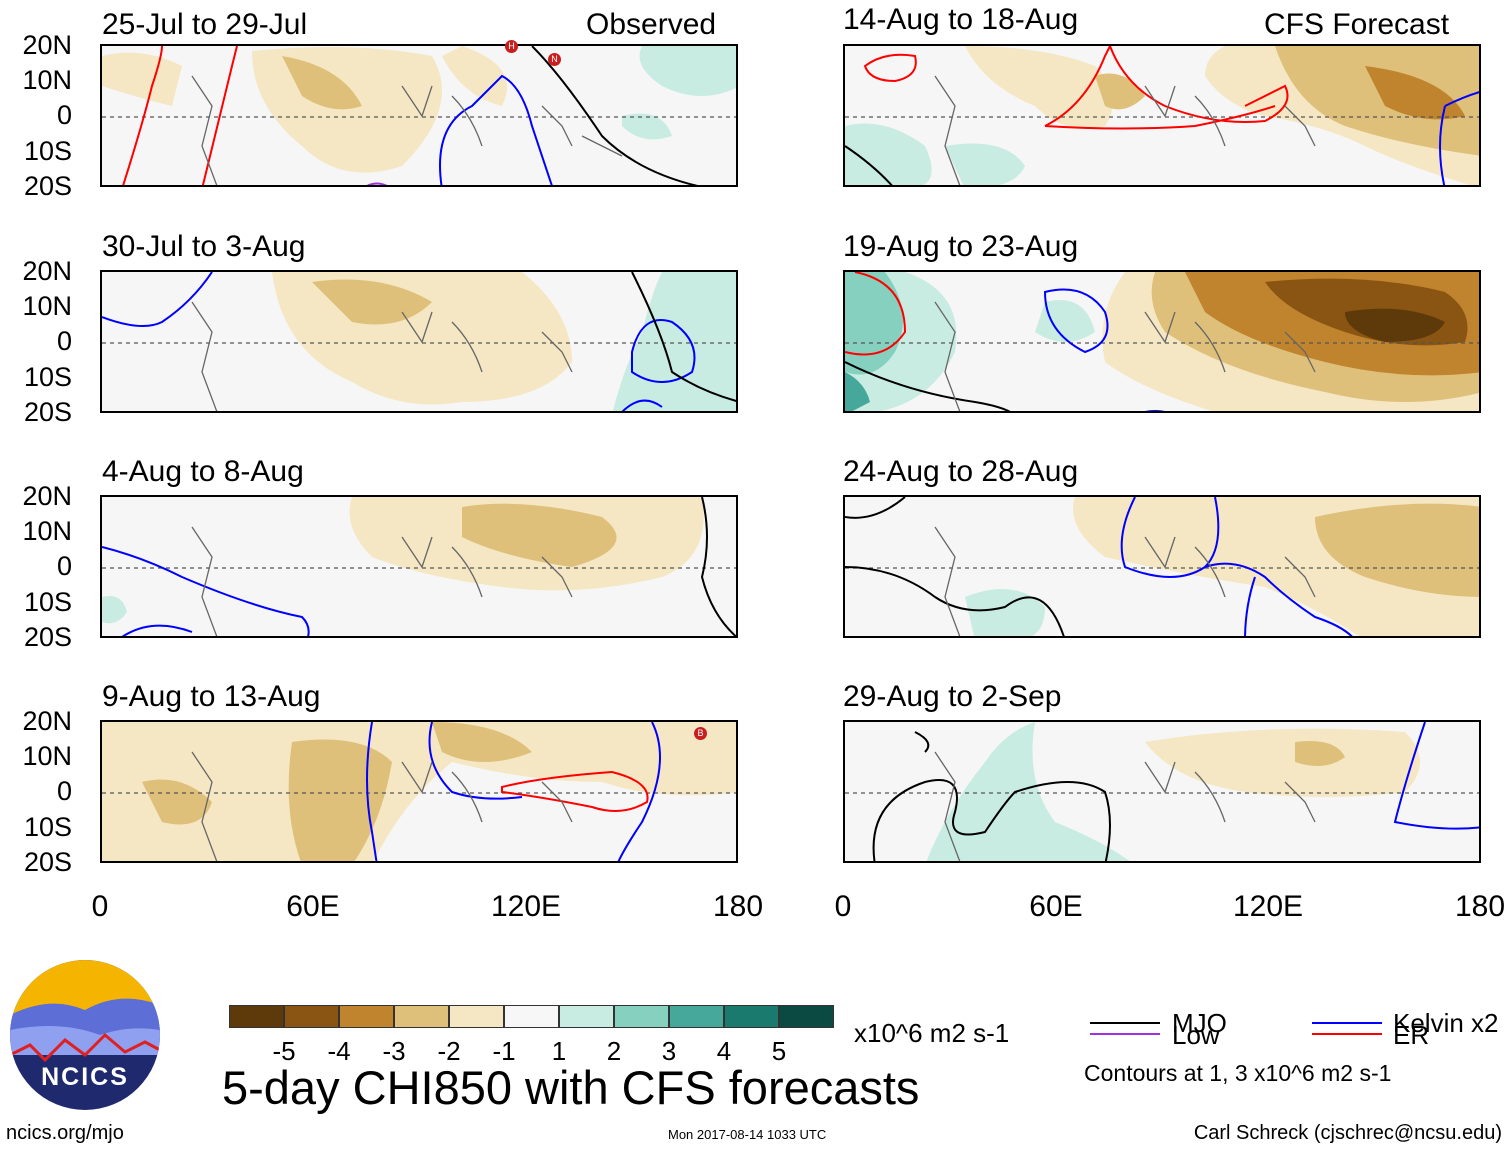 This screenshot has height=1149, width=1510. I want to click on map-panel-9aug, so click(419, 791).